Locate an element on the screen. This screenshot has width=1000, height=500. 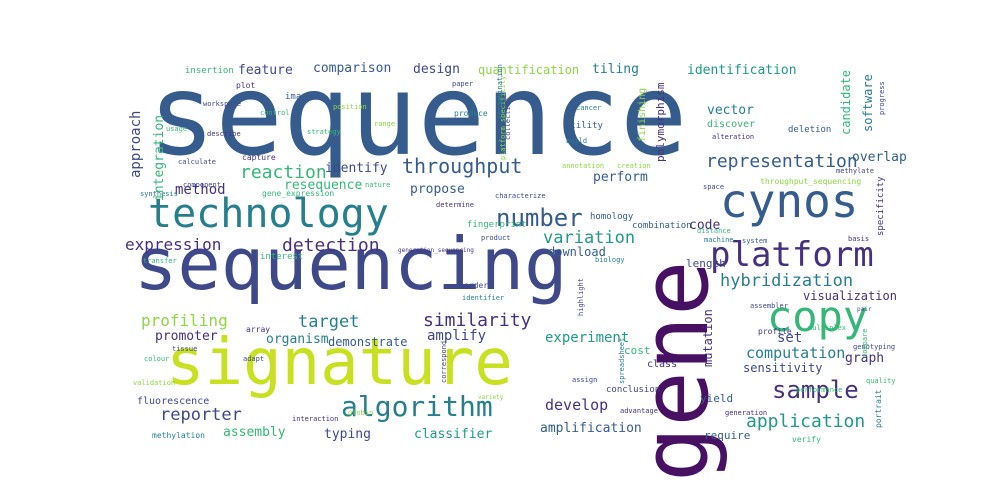
word-class: class is located at coordinates (662, 365).